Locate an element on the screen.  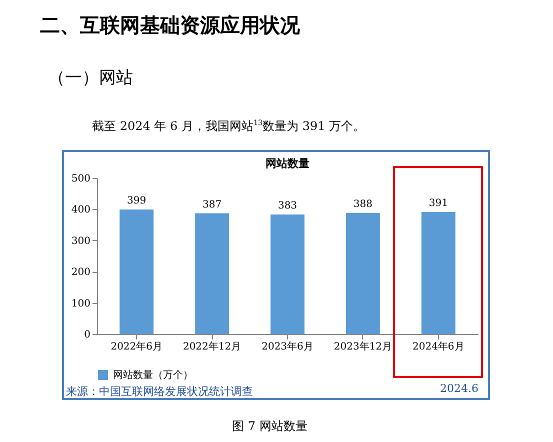
x-tick-label: 2022年6月 is located at coordinates (136, 346).